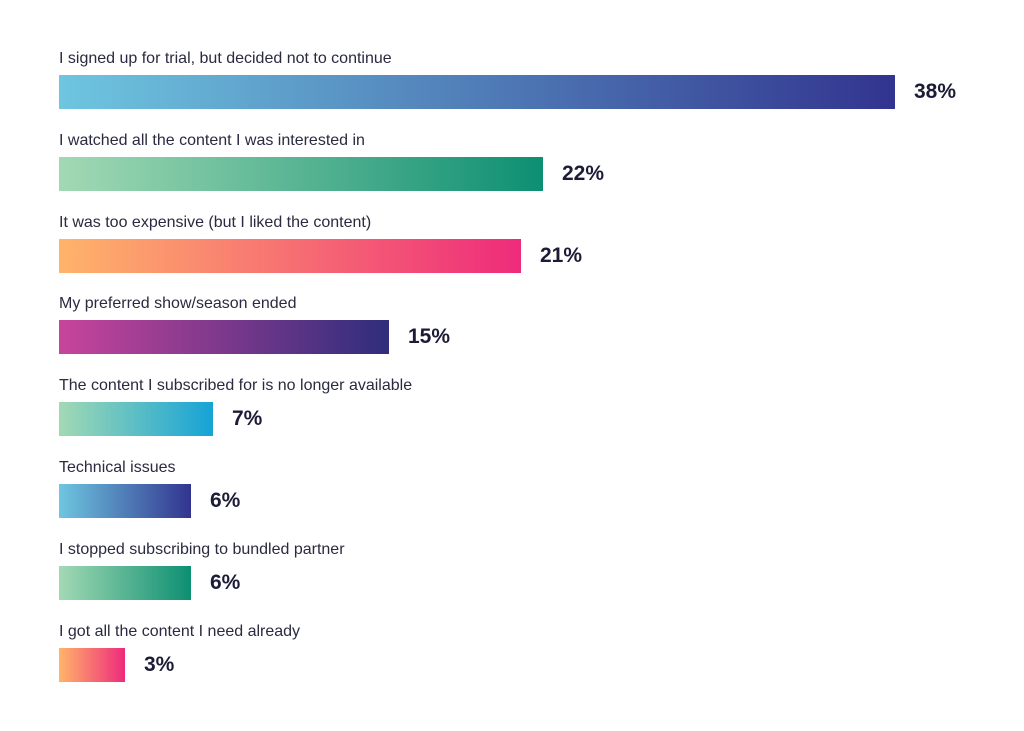 This screenshot has height=731, width=1024. I want to click on category-label: My preferred show/season ended, so click(178, 304).